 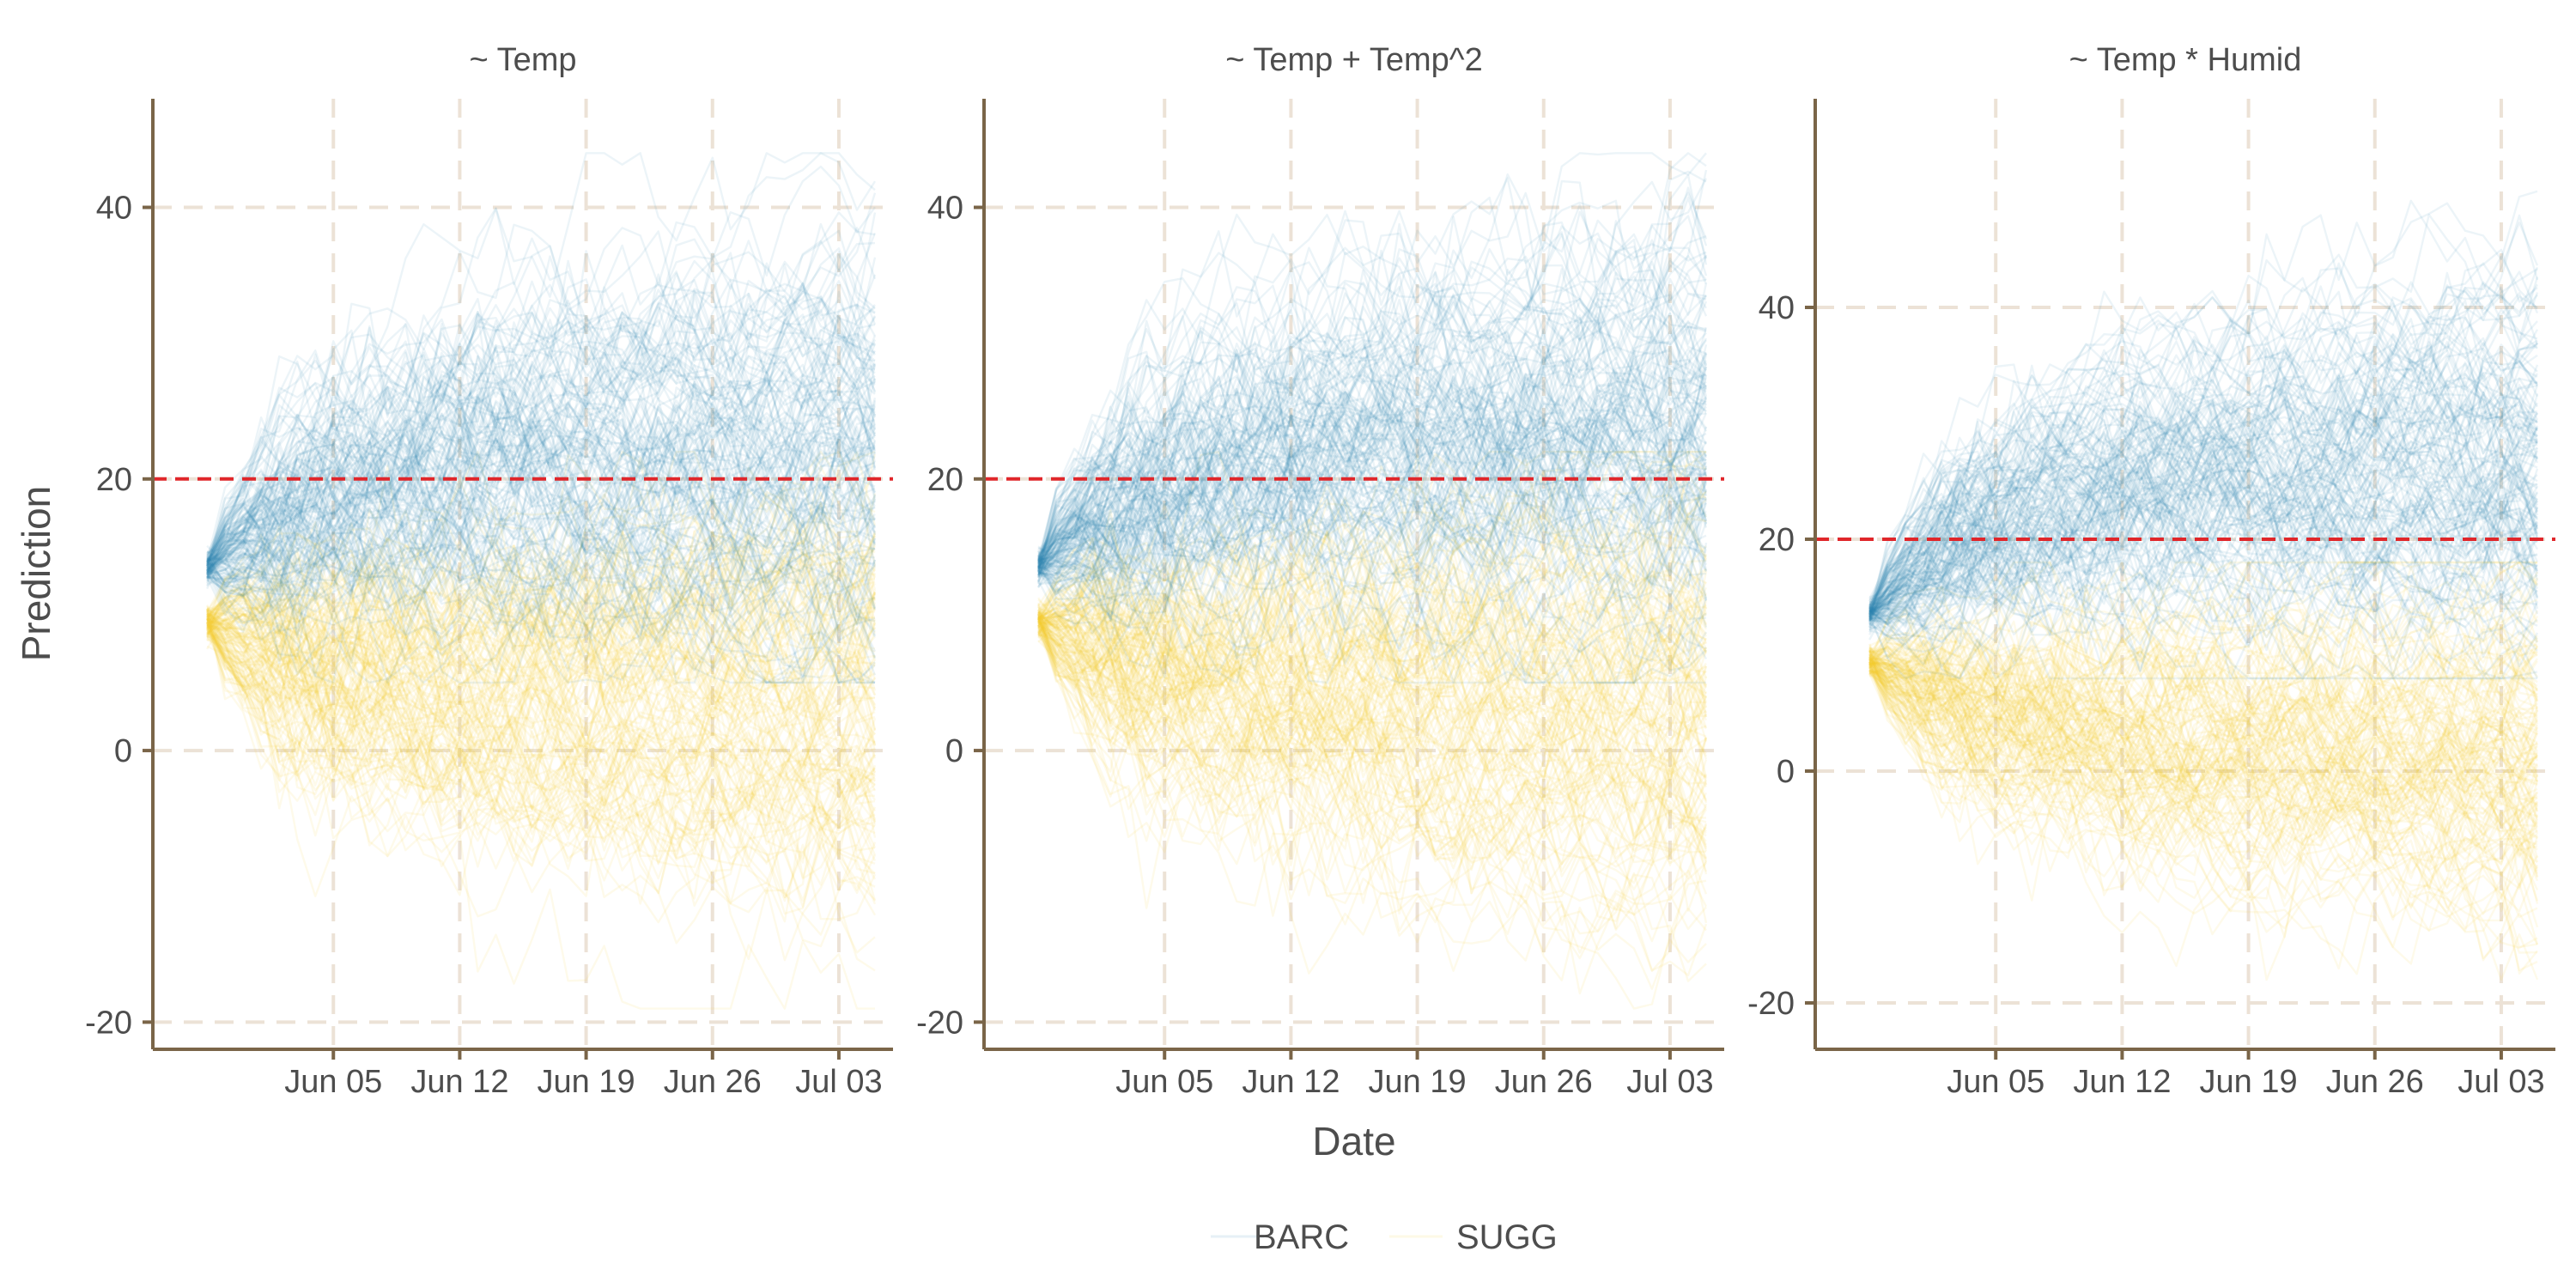 What do you see at coordinates (114, 209) in the screenshot?
I see `y-tick-label: 40` at bounding box center [114, 209].